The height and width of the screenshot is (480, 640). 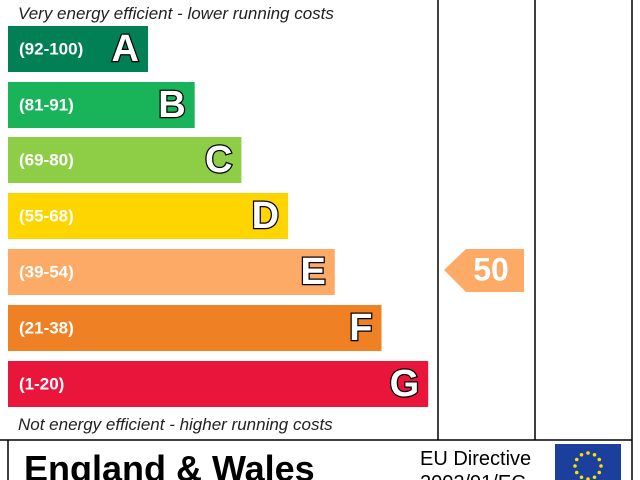 I want to click on rating-arrow, so click(x=484, y=270).